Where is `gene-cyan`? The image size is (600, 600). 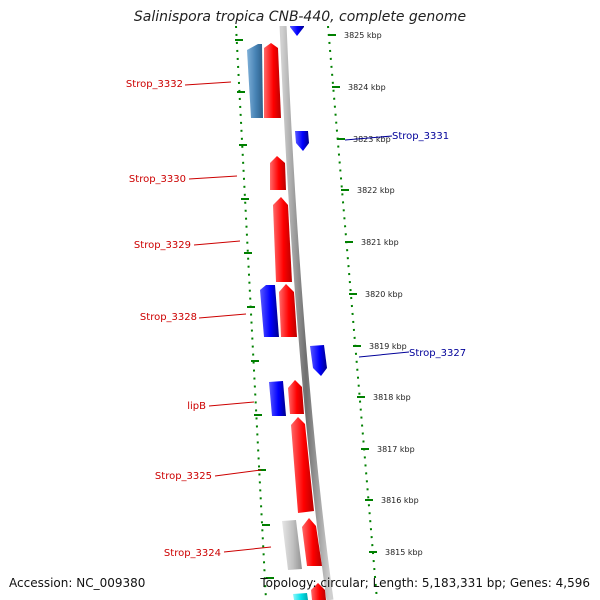
gene-cyan is located at coordinates (300, 596).